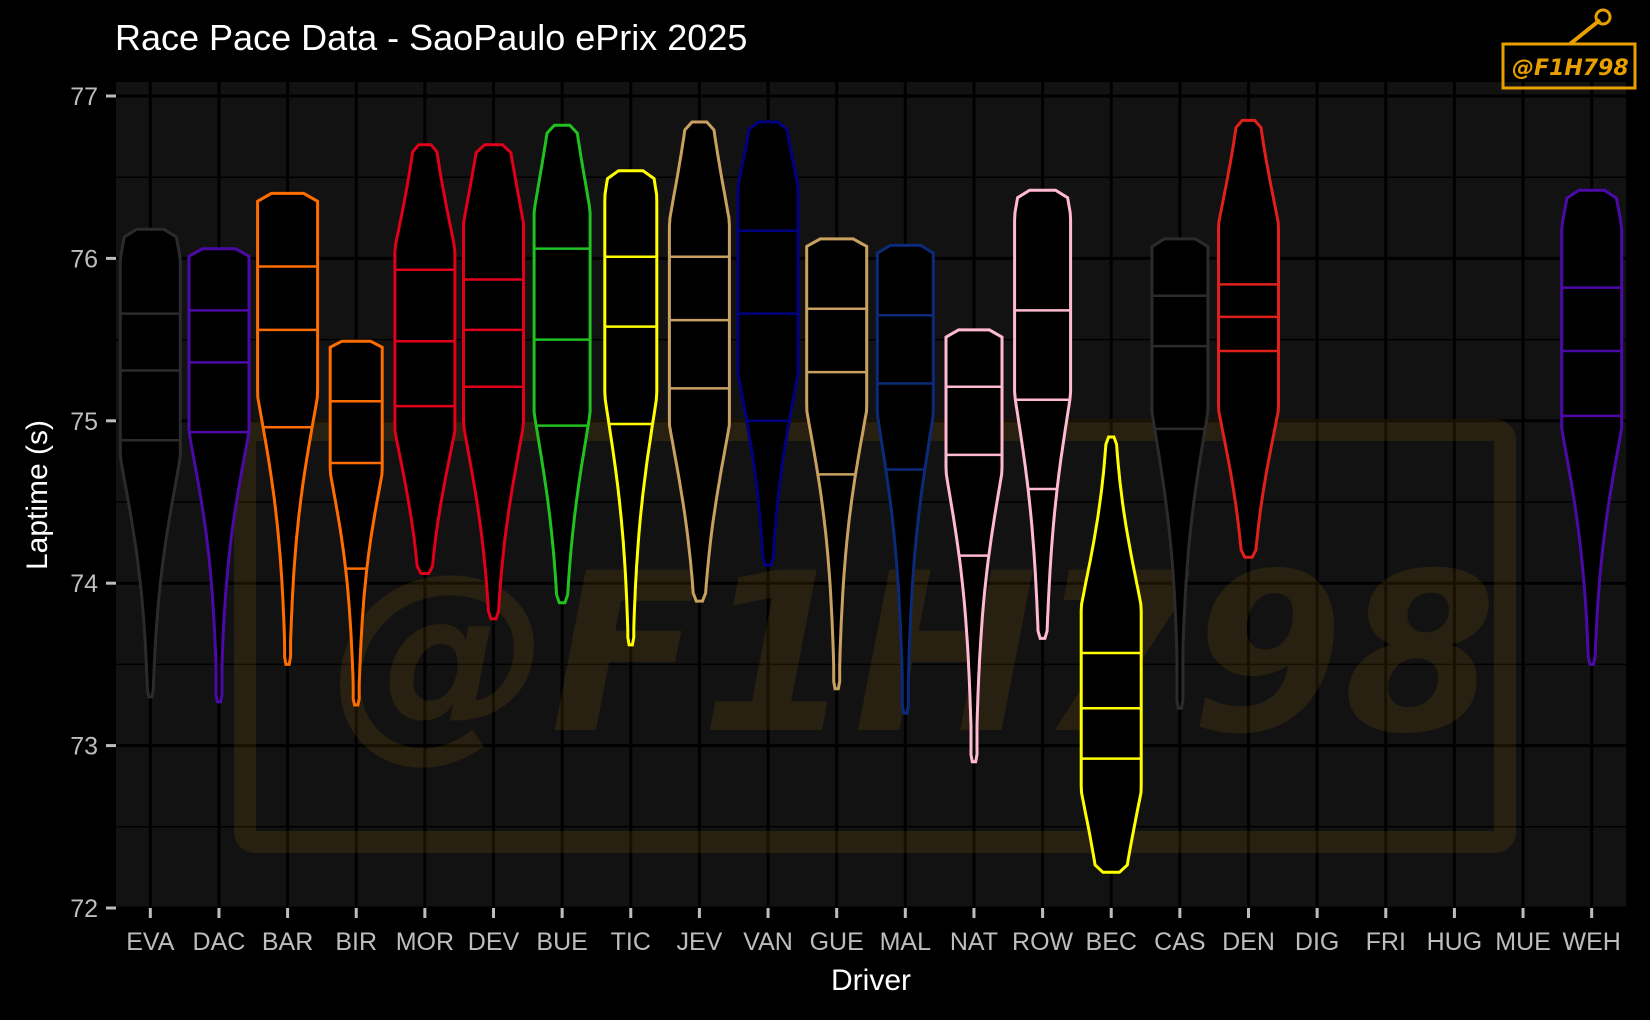 Image resolution: width=1650 pixels, height=1020 pixels. What do you see at coordinates (287, 942) in the screenshot?
I see `x-tick-label: BAR` at bounding box center [287, 942].